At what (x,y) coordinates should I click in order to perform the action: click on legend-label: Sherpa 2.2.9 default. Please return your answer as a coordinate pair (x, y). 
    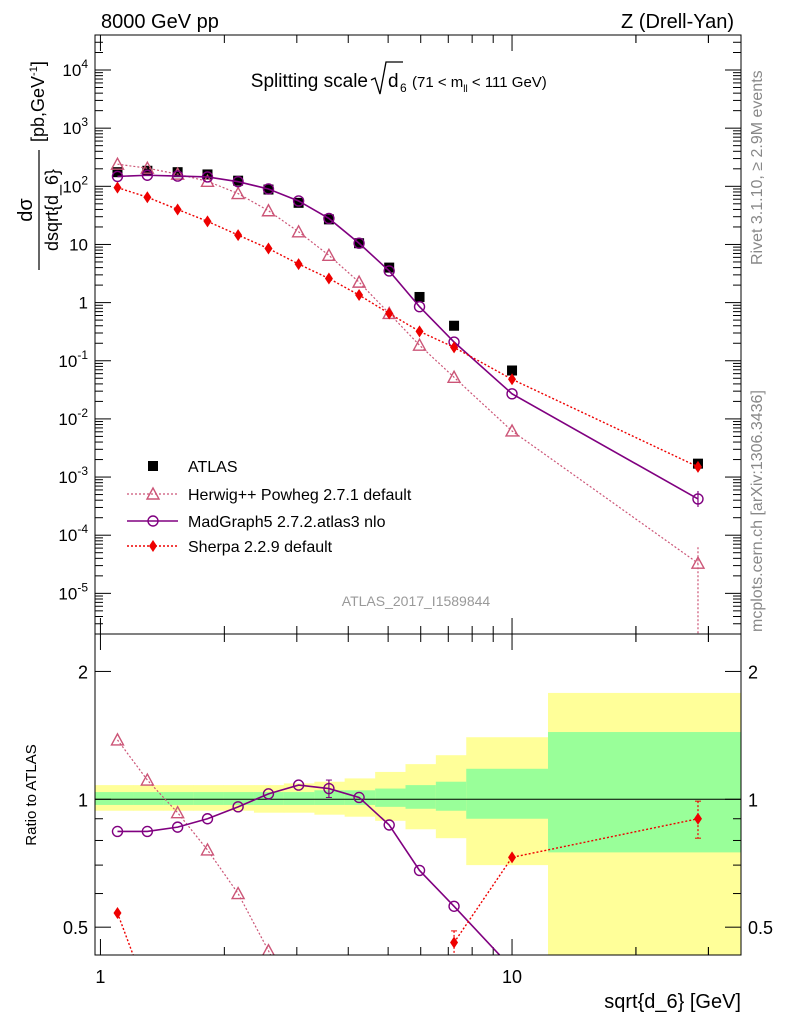
    Looking at the image, I should click on (260, 547).